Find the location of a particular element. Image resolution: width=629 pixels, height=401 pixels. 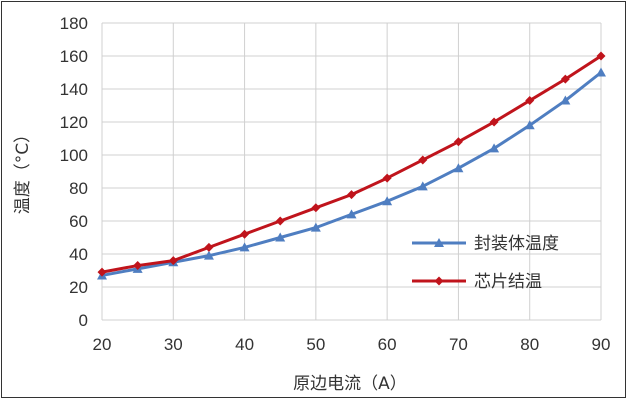

y-tick-label: 140 is located at coordinates (74, 89).